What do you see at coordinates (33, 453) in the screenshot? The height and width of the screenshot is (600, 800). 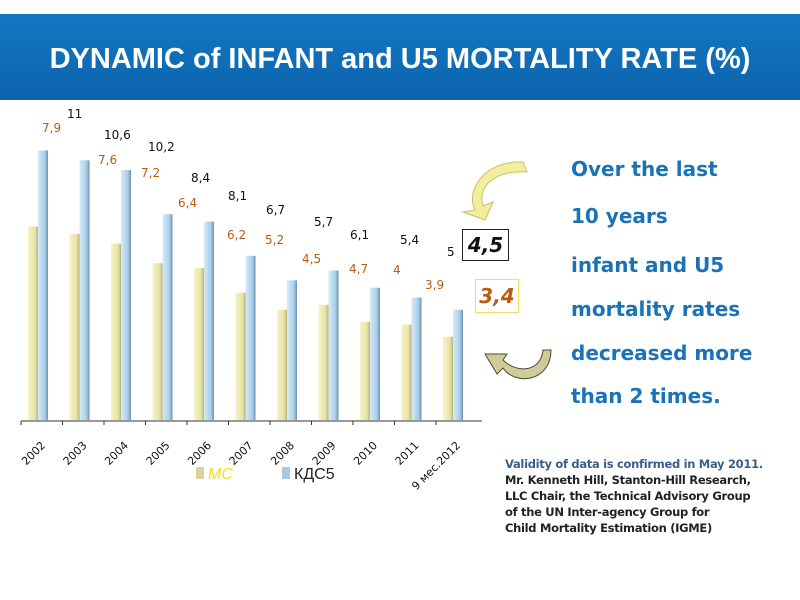 I see `x-tick-label: 2002` at bounding box center [33, 453].